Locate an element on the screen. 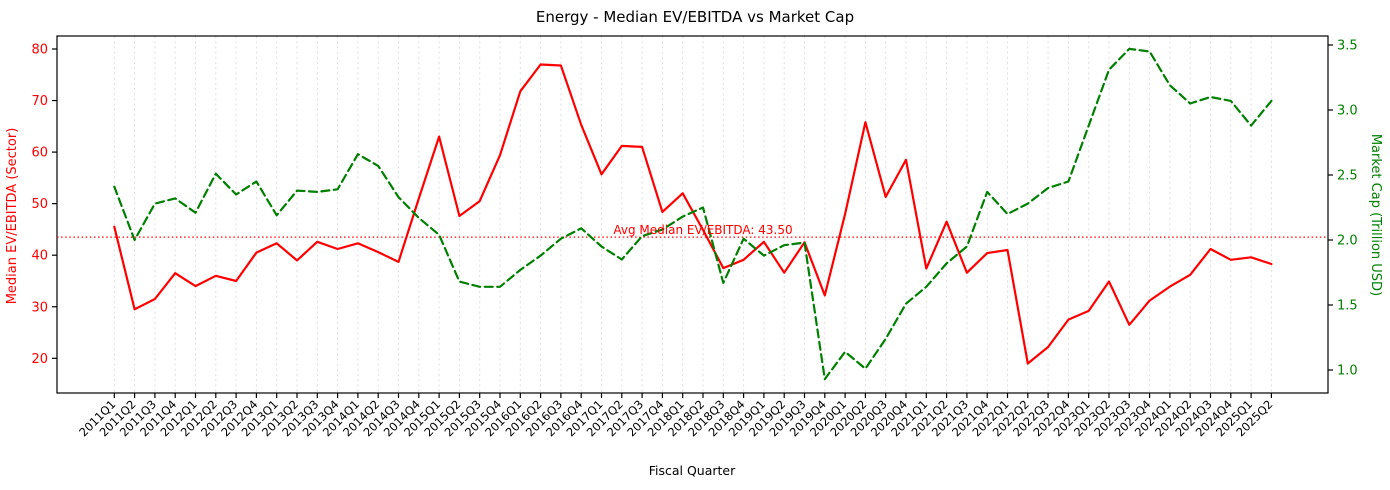 The width and height of the screenshot is (1390, 490). y-axis-label-right: Market Cap (Trillion USD) is located at coordinates (1375, 215).